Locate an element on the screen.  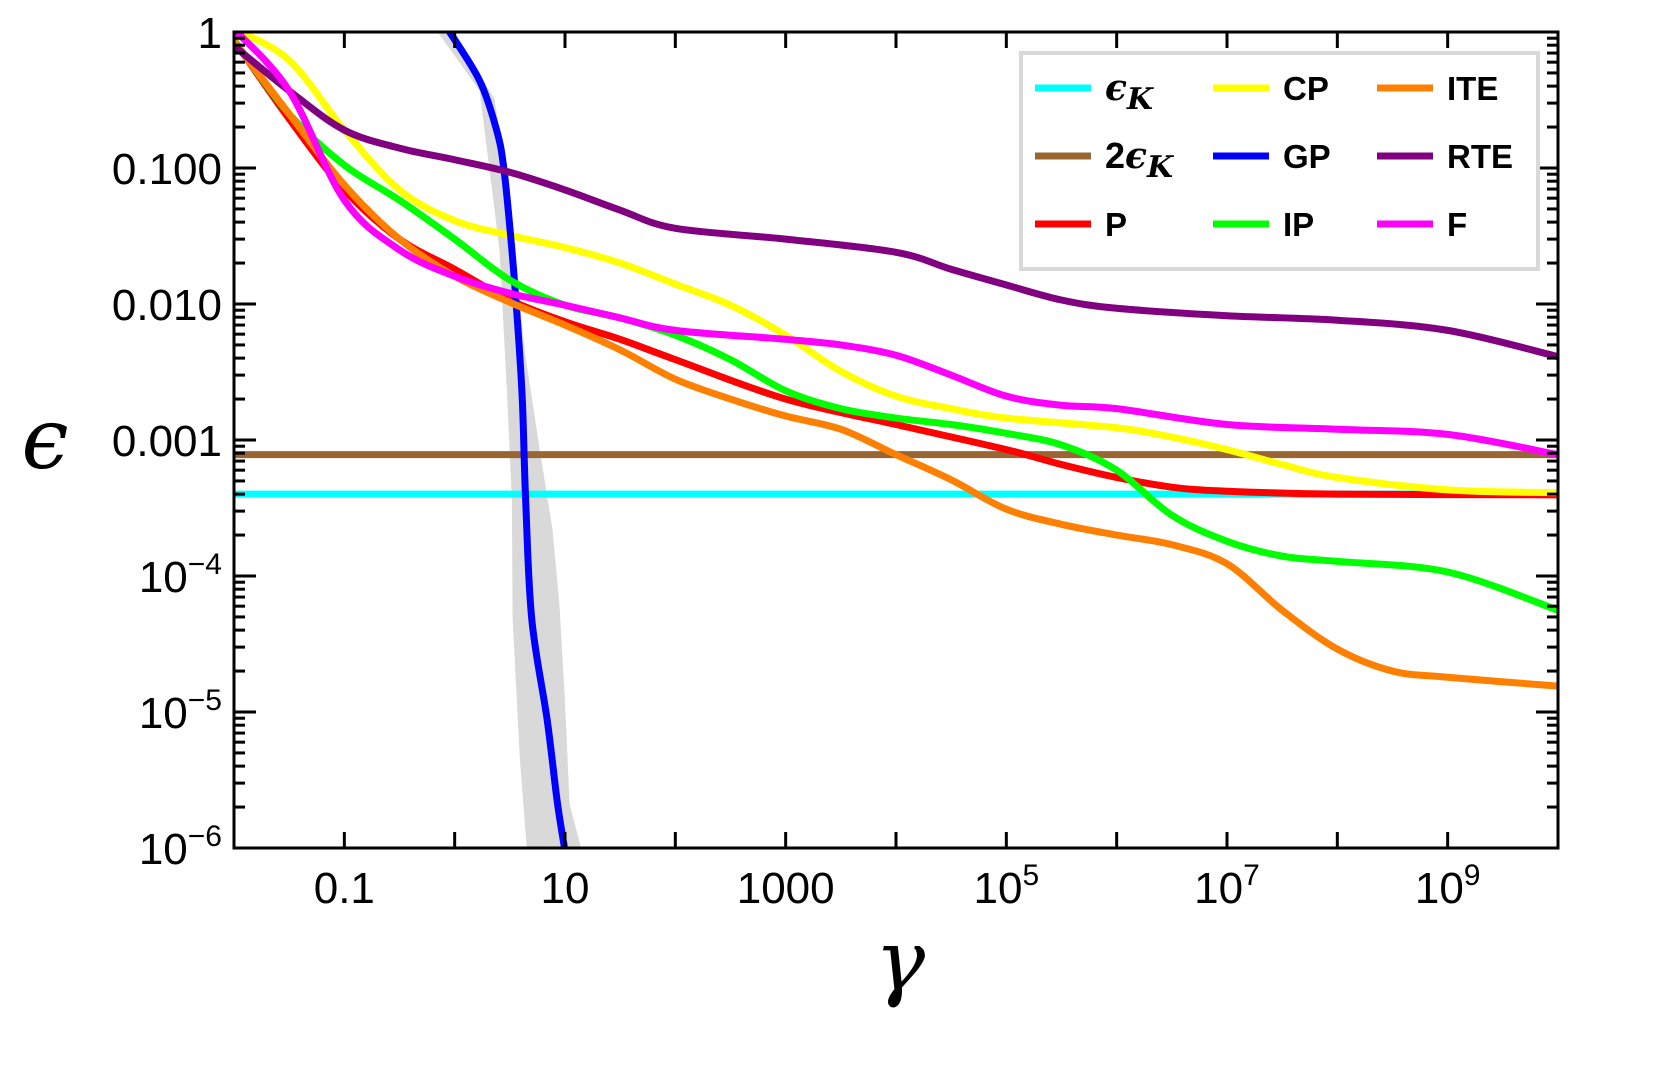
x-tick-label: 10⁷ is located at coordinates (1227, 886).